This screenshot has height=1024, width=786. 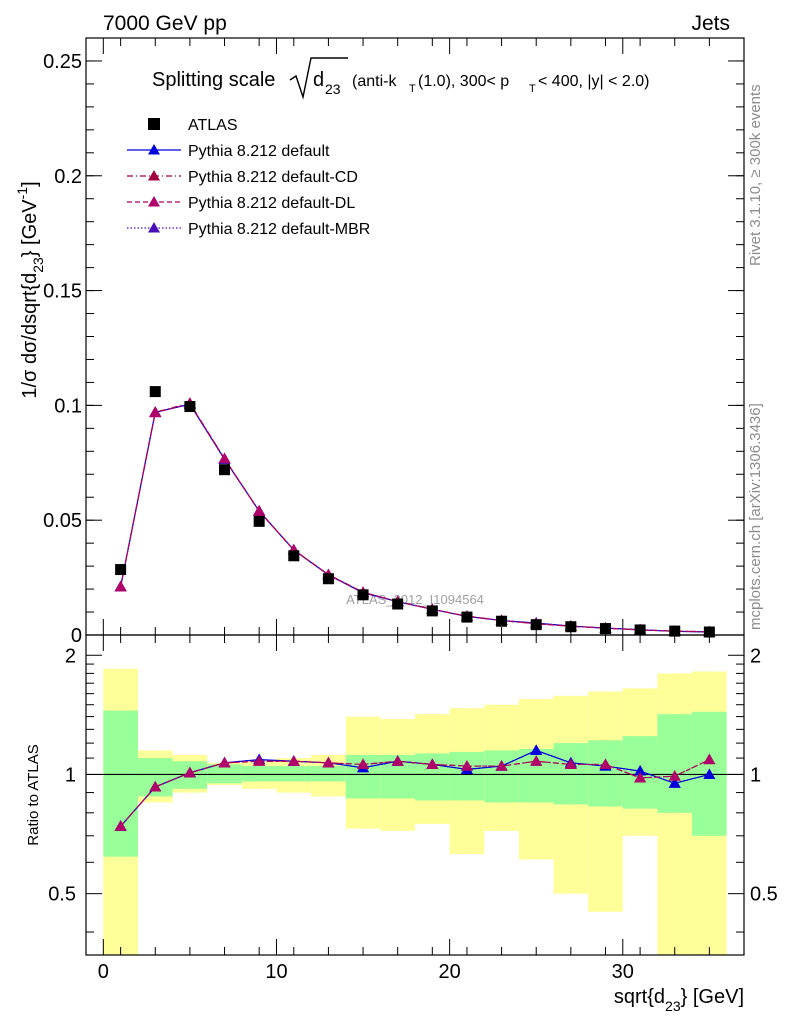 What do you see at coordinates (333, 89) in the screenshot?
I see `title-sqrt-sub: 23` at bounding box center [333, 89].